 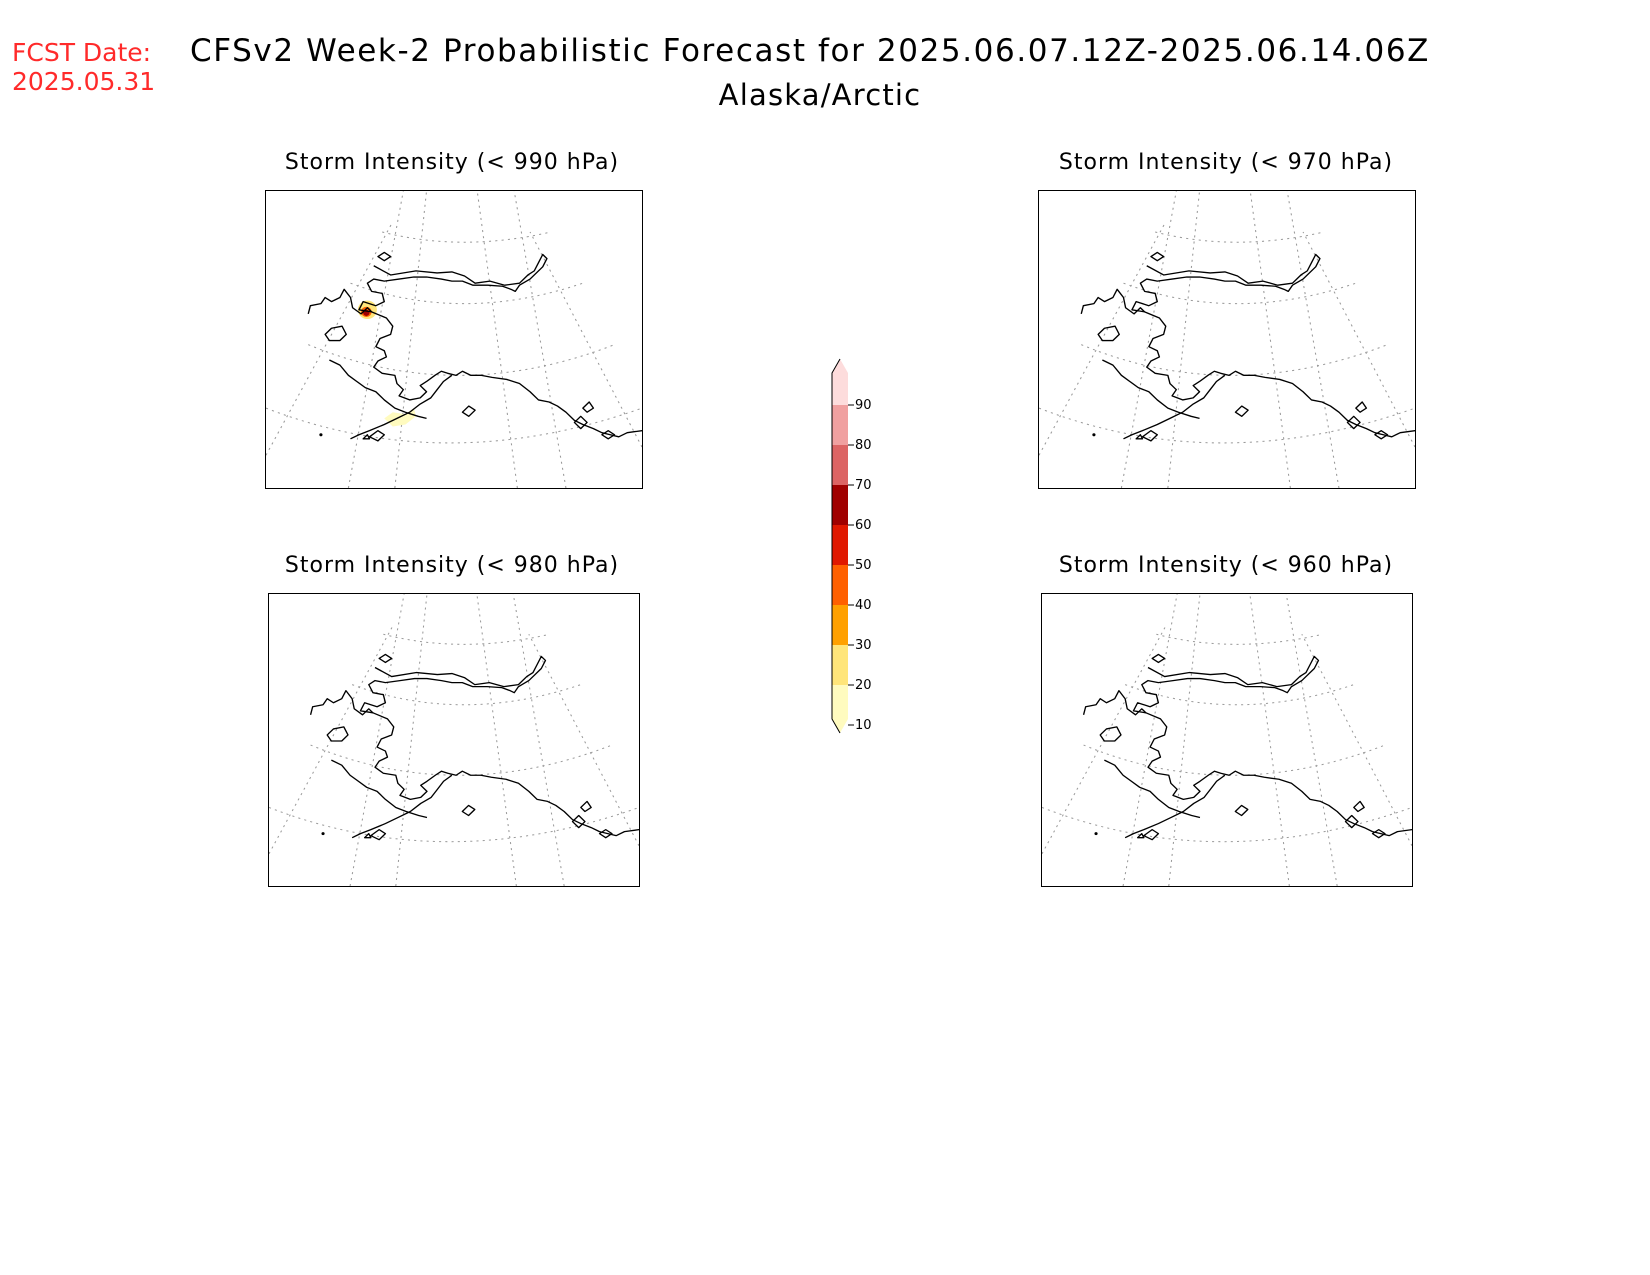 I want to click on forecast-date-value: 2025.05.31, so click(x=84, y=81).